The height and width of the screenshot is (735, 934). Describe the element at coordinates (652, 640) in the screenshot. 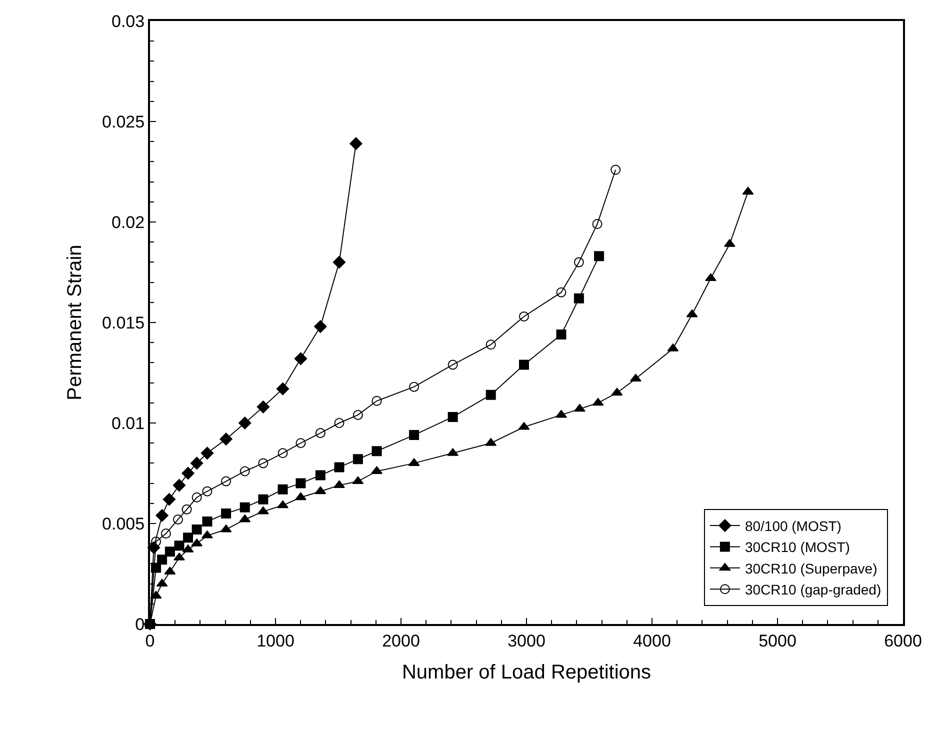

I see `x-tick-label: 4000` at that location.